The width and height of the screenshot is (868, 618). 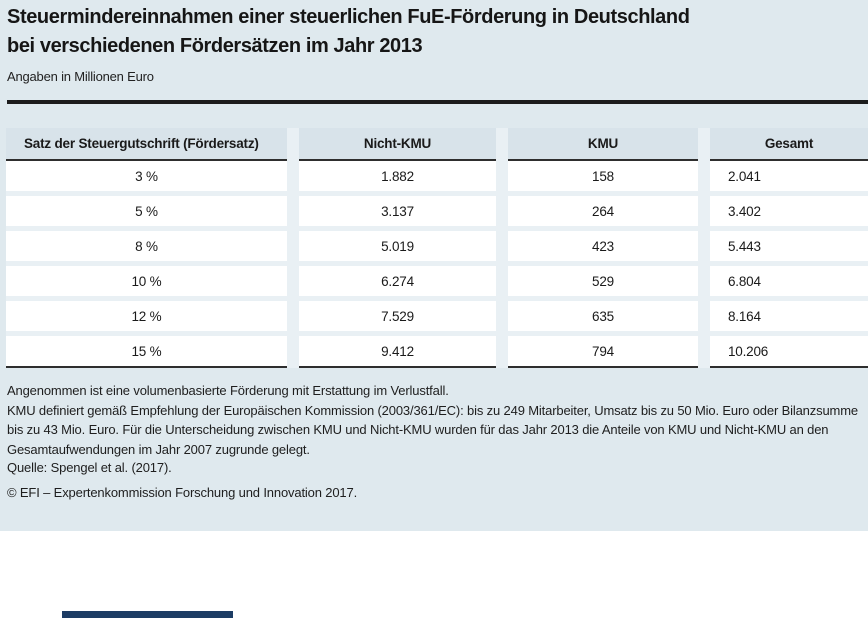 What do you see at coordinates (397, 351) in the screenshot?
I see `table-cell: 9.412` at bounding box center [397, 351].